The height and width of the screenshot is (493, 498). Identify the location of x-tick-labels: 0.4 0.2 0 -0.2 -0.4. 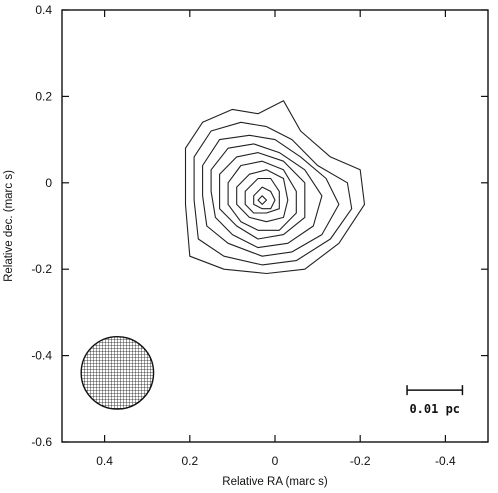
(276, 461).